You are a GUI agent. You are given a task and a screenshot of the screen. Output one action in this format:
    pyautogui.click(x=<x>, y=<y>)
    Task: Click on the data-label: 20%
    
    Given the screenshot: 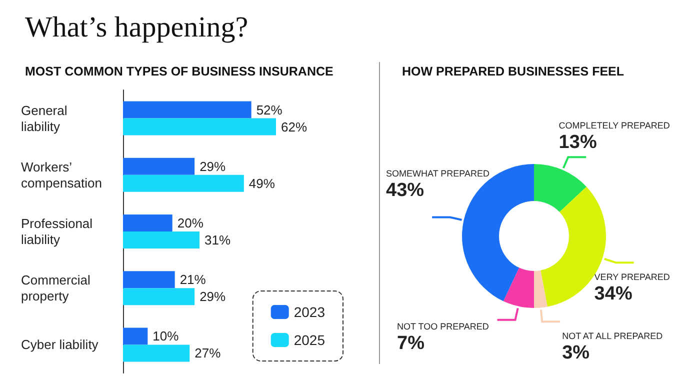 What is the action you would take?
    pyautogui.click(x=190, y=223)
    